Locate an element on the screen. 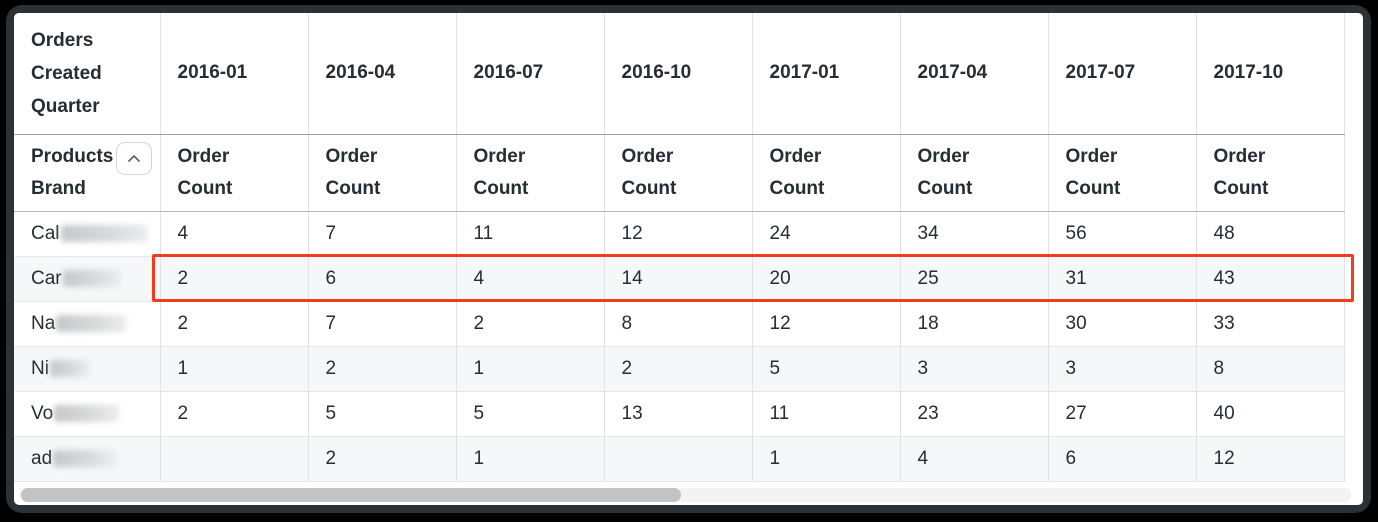 This screenshot has width=1378, height=522. order-count-cell-Cal-2017-07: 56 is located at coordinates (1121, 234).